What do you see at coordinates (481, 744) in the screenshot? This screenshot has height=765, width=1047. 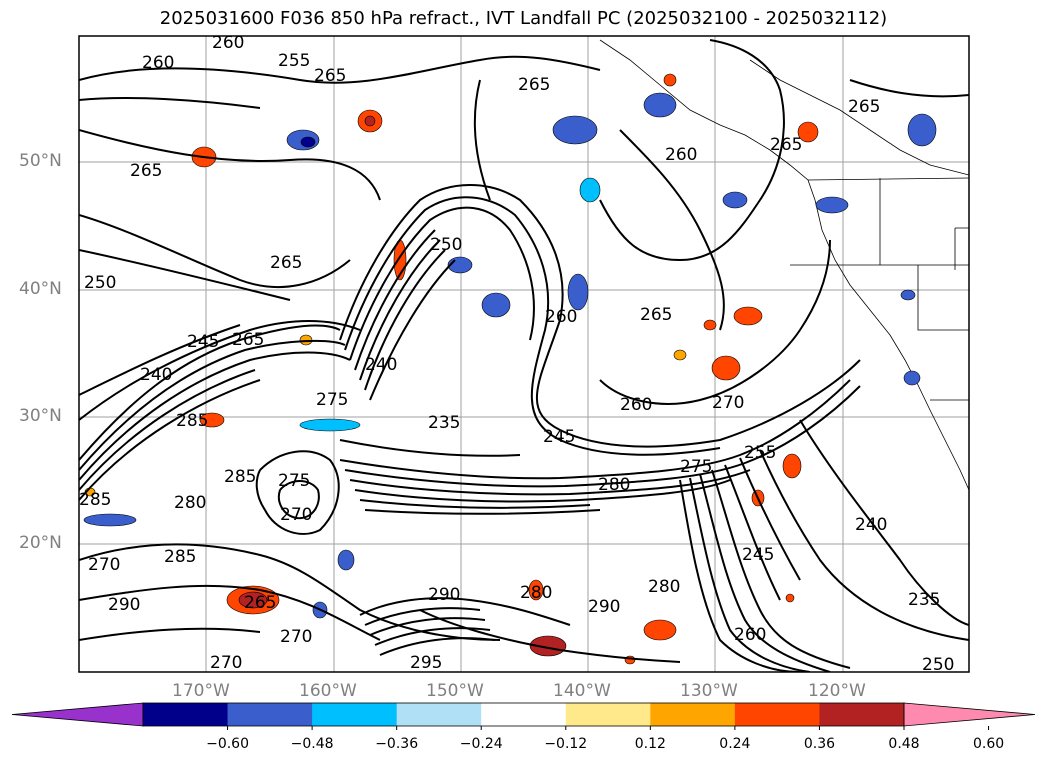 I see `colorbar-tick-label: −0.24` at bounding box center [481, 744].